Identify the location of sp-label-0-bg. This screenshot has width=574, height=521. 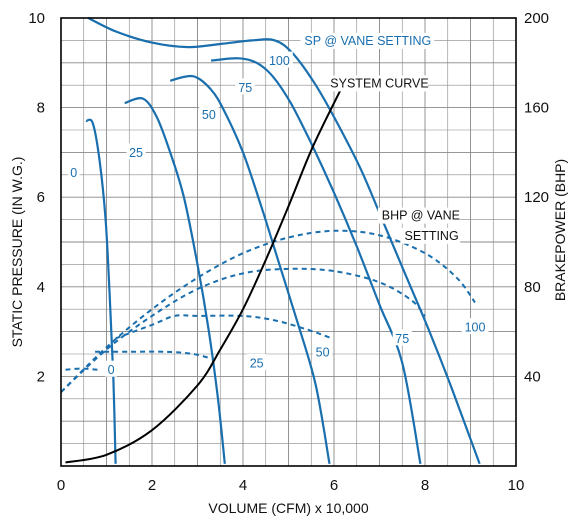
(73, 171).